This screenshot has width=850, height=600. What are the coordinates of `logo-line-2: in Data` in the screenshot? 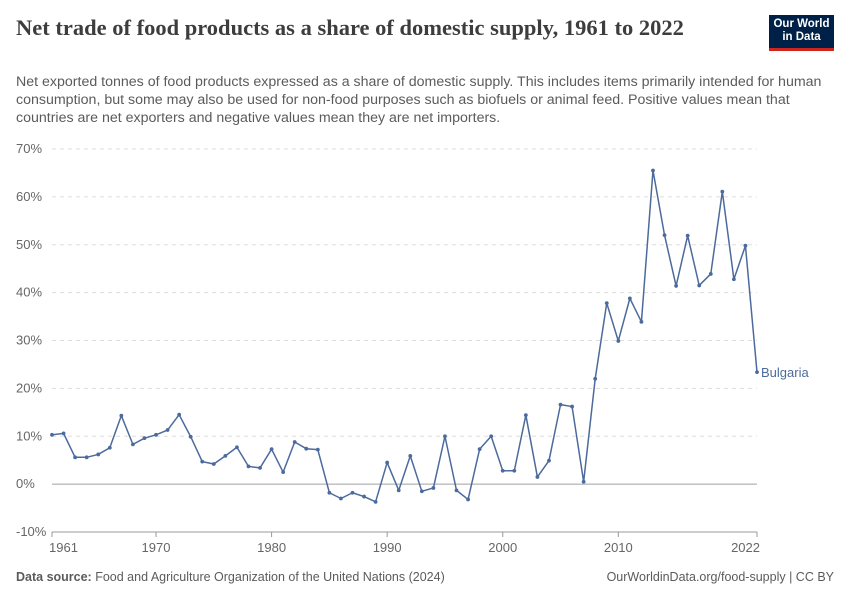 It's located at (801, 37).